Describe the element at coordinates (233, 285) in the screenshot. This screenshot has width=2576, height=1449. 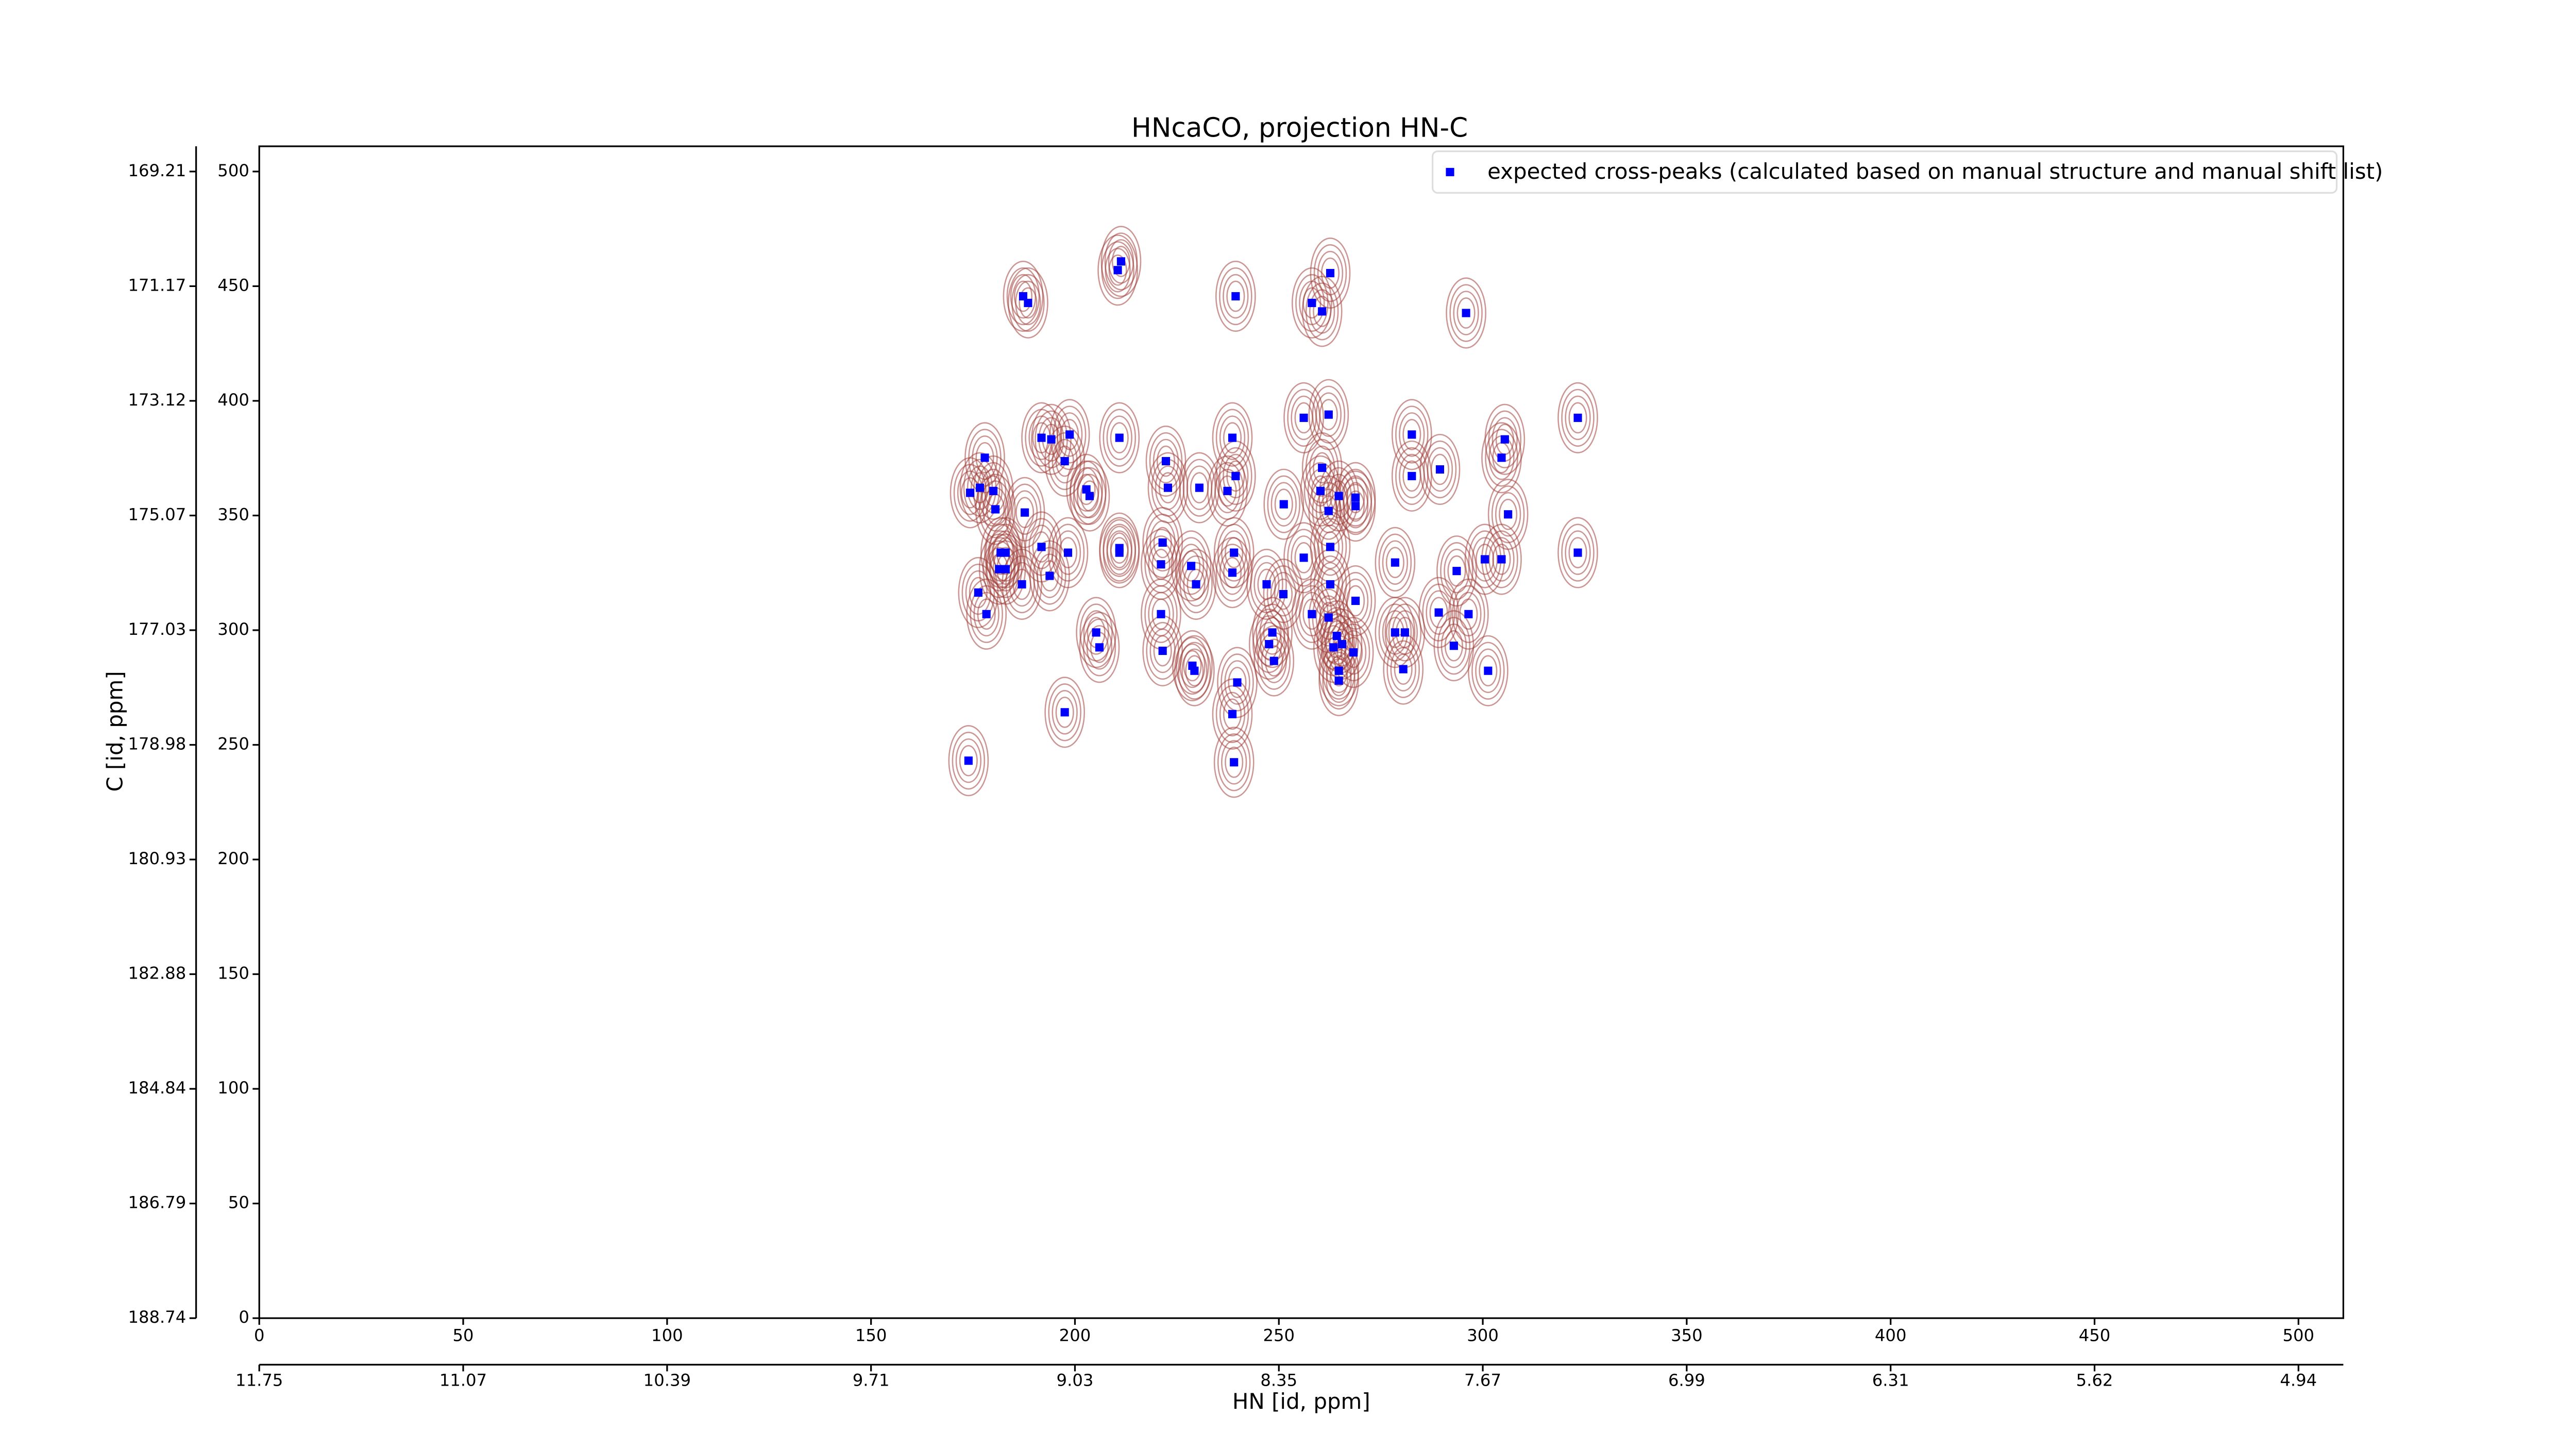
I see `y-tick-label: 450` at that location.